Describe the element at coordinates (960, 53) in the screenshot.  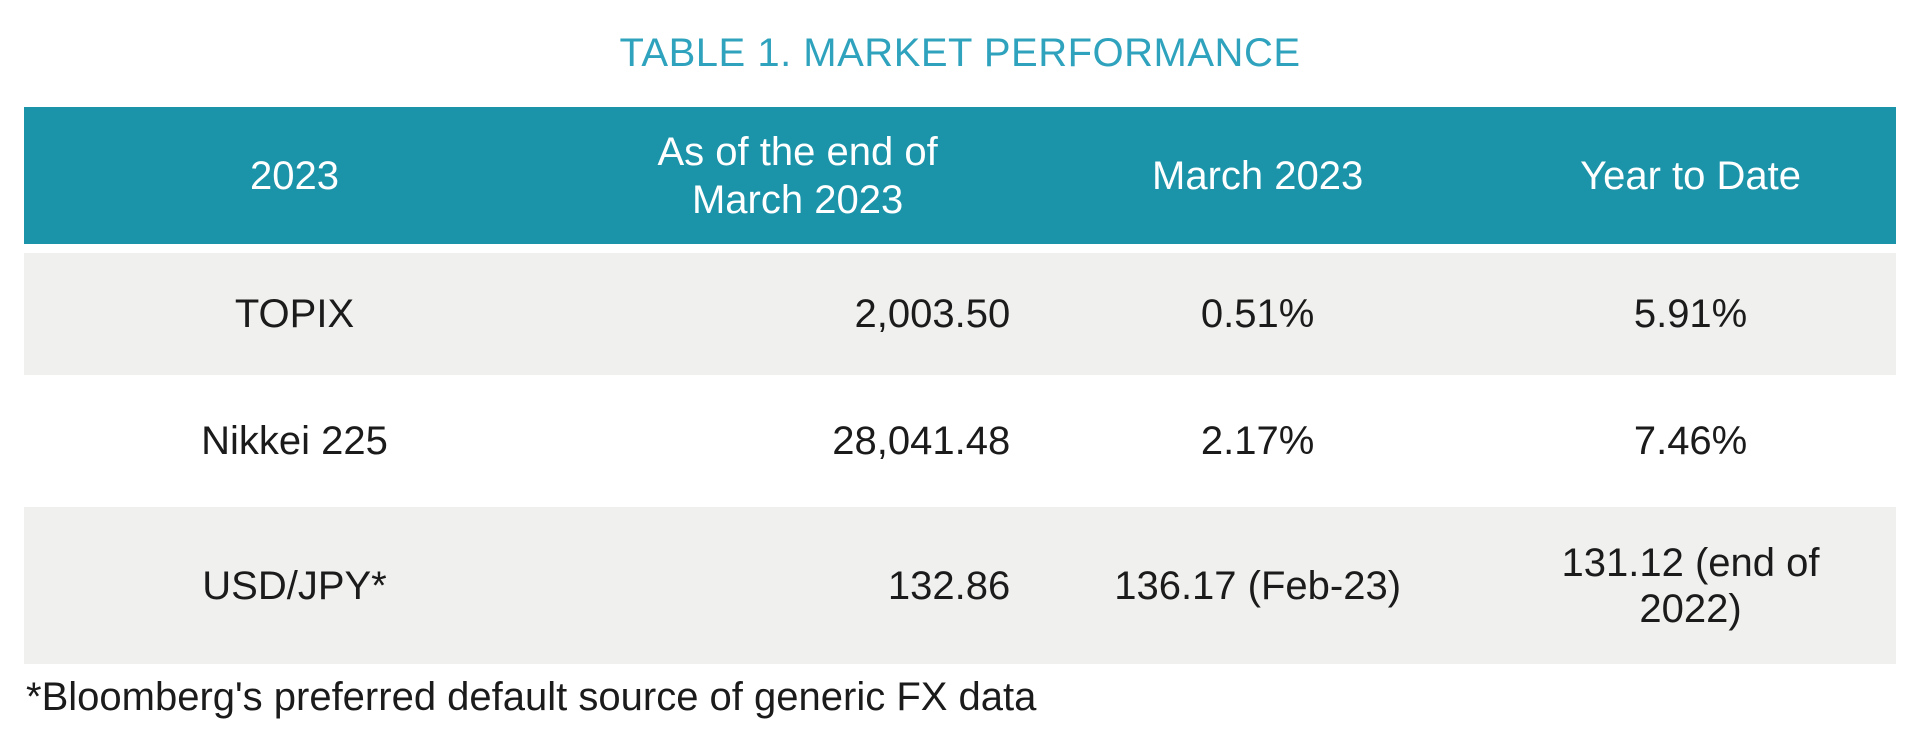
I see `table-title: TABLE 1. MARKET PERFORMANCE` at that location.